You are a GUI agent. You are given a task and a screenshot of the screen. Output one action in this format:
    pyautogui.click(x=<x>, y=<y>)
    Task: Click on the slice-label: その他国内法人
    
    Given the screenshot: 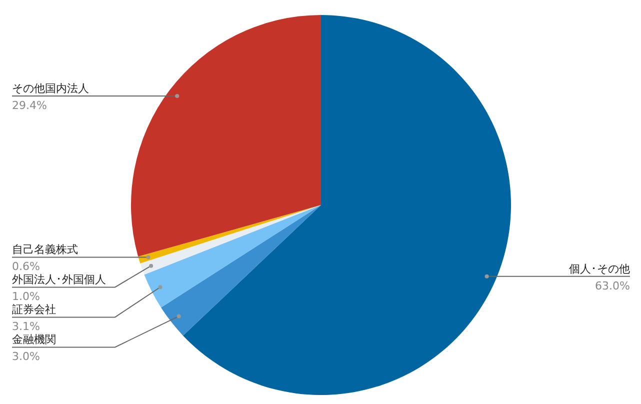 What is the action you would take?
    pyautogui.click(x=50, y=89)
    